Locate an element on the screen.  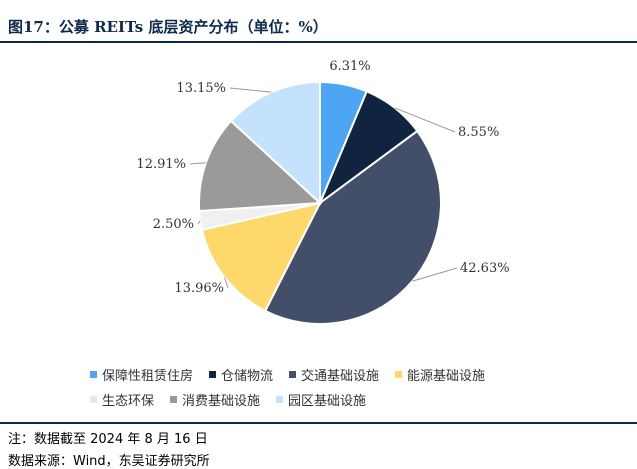
data-source: 数据来源：Wind，东吴证券研究所 is located at coordinates (109, 461).